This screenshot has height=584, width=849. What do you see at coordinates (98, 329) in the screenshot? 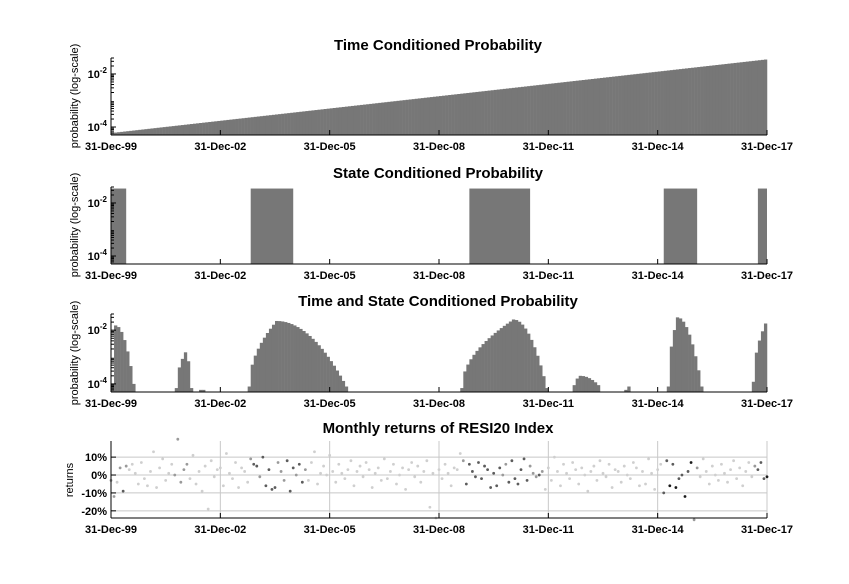
I see `y-tick-label: 10⁻²` at bounding box center [98, 329].